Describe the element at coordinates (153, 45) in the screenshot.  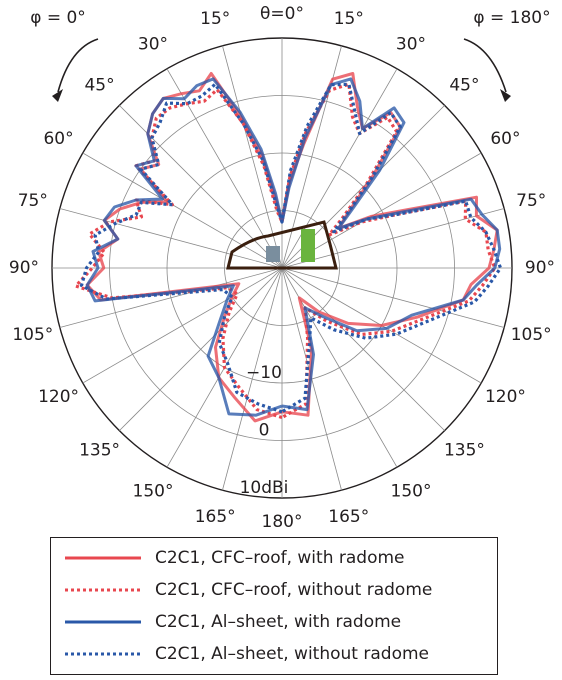
I see `angle-label-left: 30°` at that location.